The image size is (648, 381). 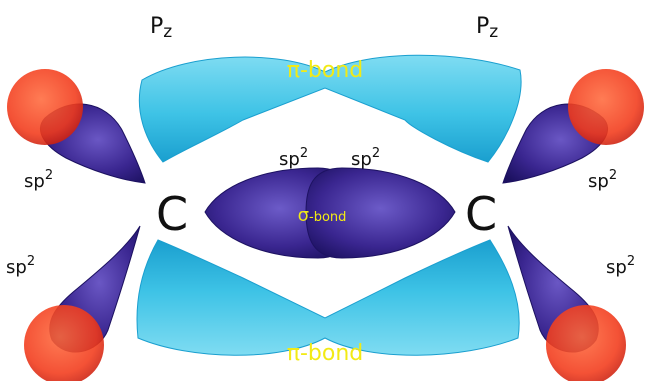 What do you see at coordinates (325, 353) in the screenshot?
I see `pi-bond-label-bottom: π-bond` at bounding box center [325, 353].